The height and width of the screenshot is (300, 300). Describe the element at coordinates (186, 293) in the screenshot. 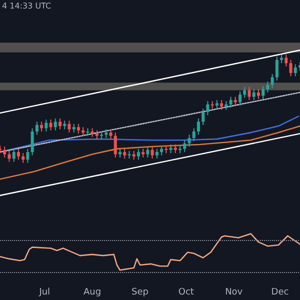

I see `x-tick-label: Oct` at that location.